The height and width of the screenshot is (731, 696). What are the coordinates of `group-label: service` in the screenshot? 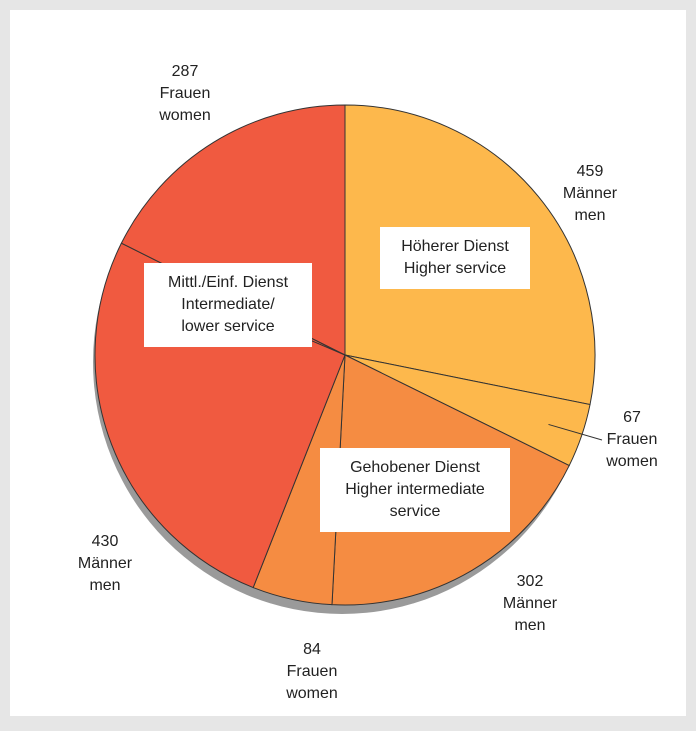 It's located at (415, 511).